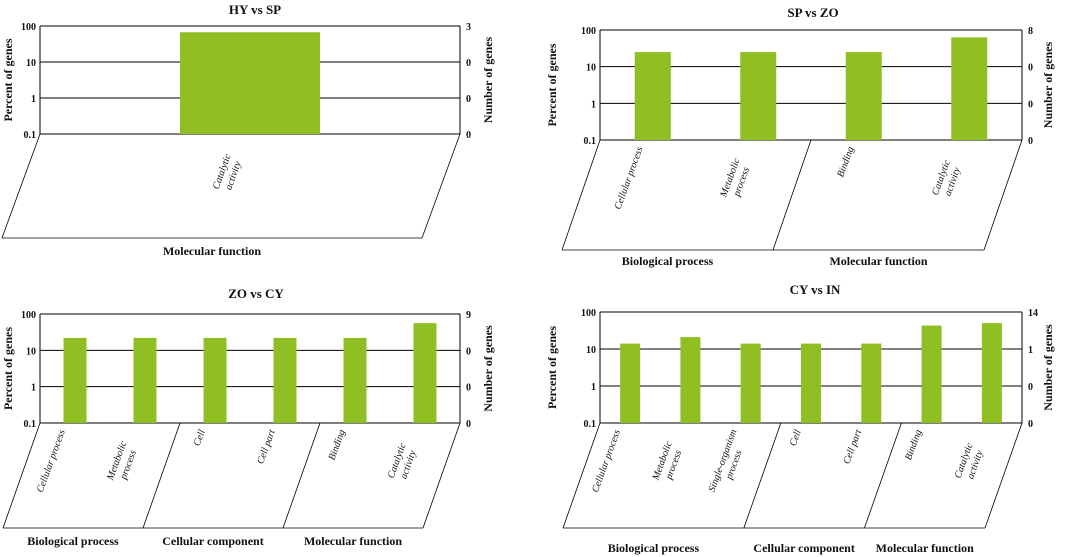 Image resolution: width=1065 pixels, height=557 pixels. Describe the element at coordinates (750, 383) in the screenshot. I see `bar-single-organism-process` at that location.